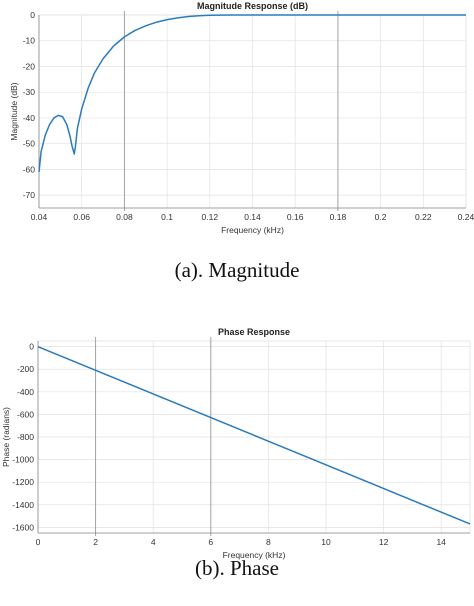  Describe the element at coordinates (252, 217) in the screenshot. I see `x-tick-label: 0.14` at that location.